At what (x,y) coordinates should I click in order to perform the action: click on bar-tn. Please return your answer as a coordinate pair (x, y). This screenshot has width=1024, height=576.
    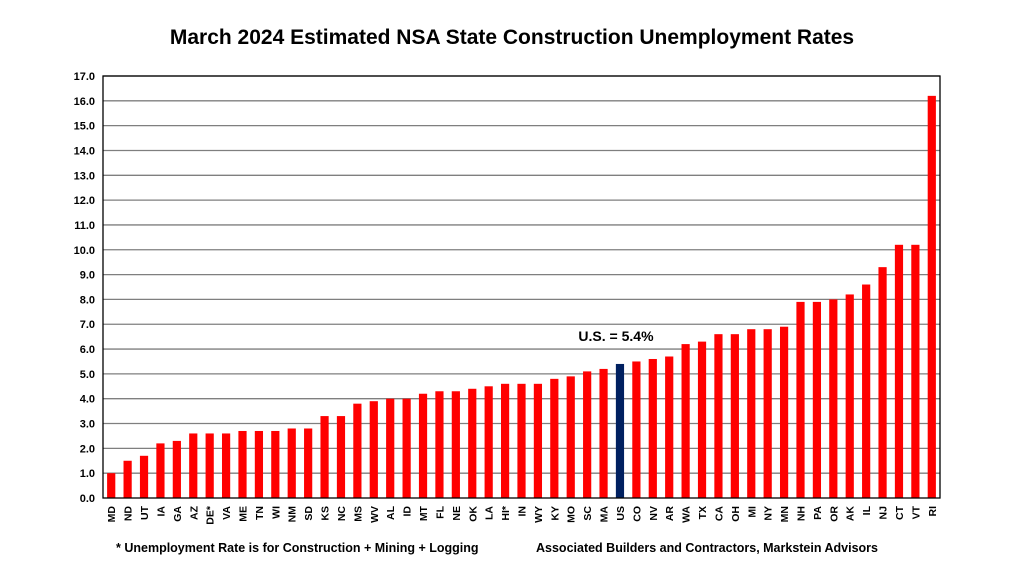
    Looking at the image, I should click on (259, 464).